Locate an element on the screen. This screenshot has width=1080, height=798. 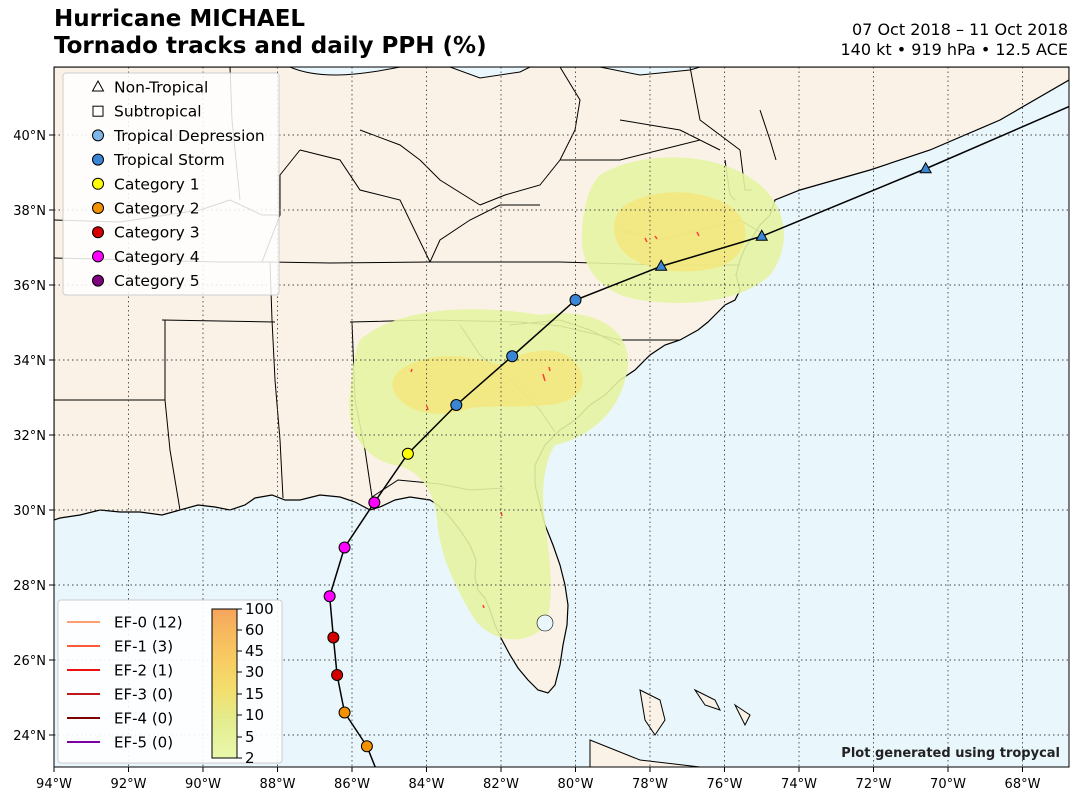
ef-legend-label: EF-1 (3) is located at coordinates (143, 647).